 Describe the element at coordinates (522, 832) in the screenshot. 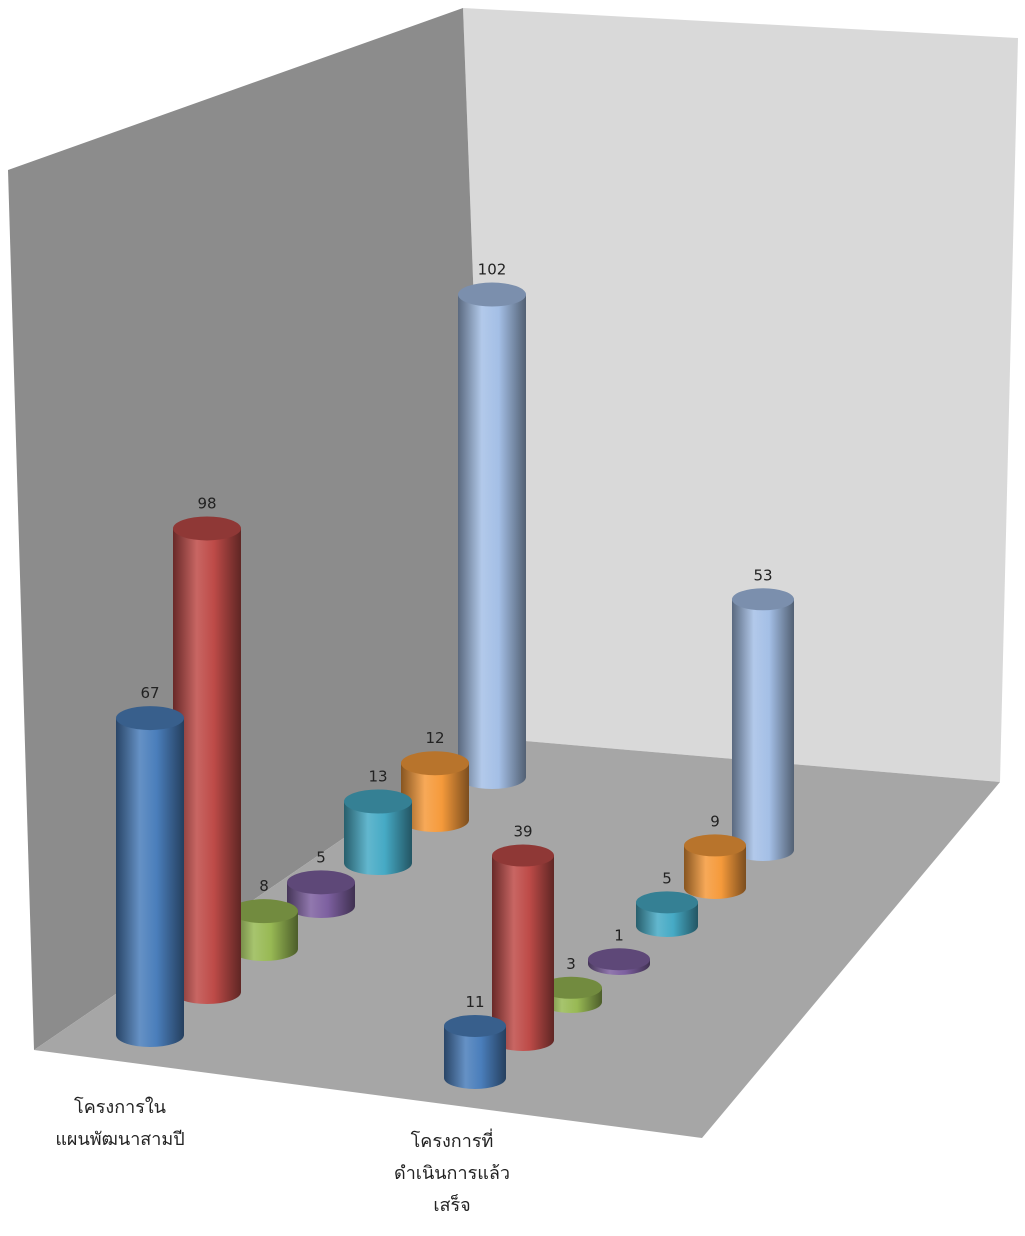

I see `data-label: 39` at that location.